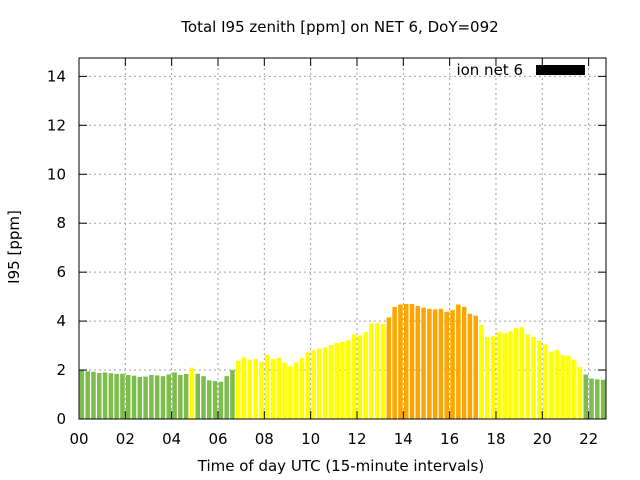 The width and height of the screenshot is (640, 480). What do you see at coordinates (403, 439) in the screenshot?
I see `x-tick-label: 14` at bounding box center [403, 439].